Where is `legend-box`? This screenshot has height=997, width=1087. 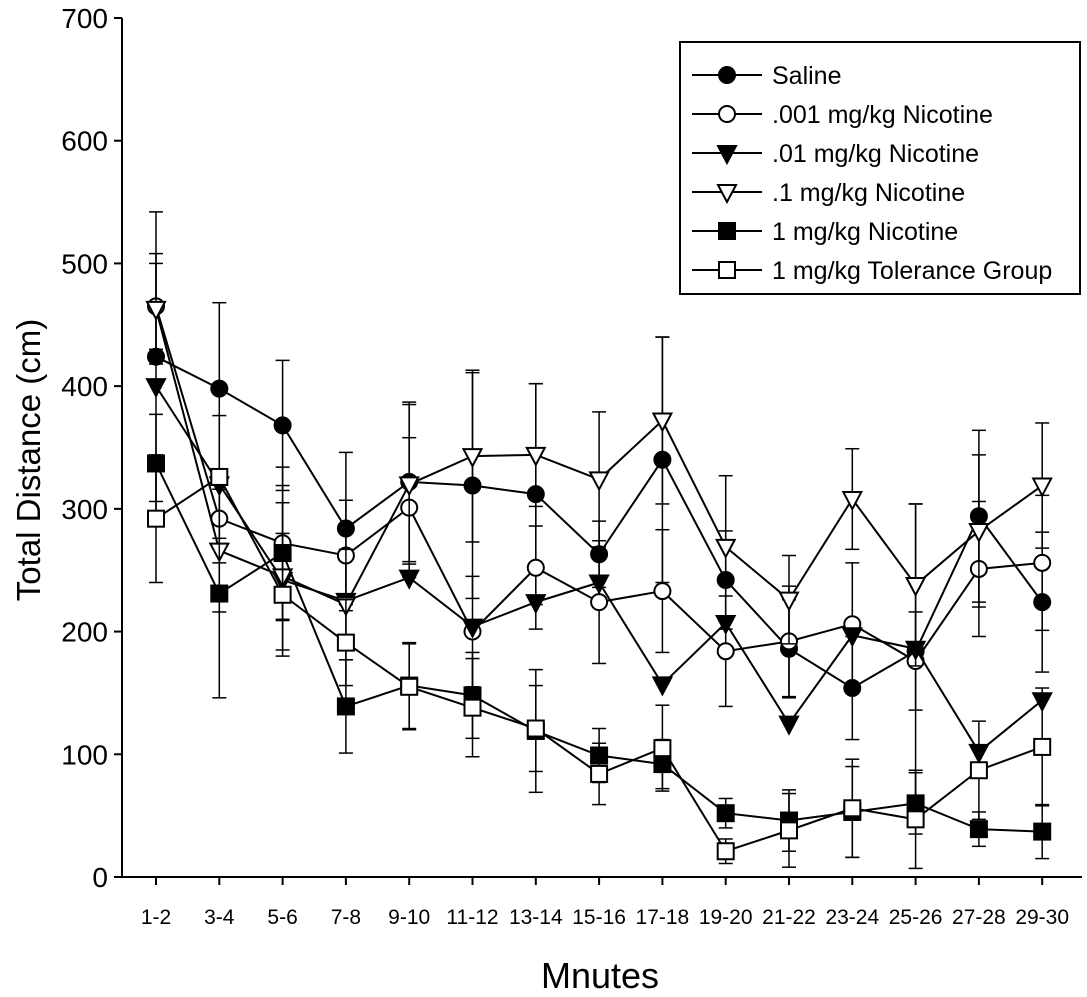 legend-box is located at coordinates (880, 168).